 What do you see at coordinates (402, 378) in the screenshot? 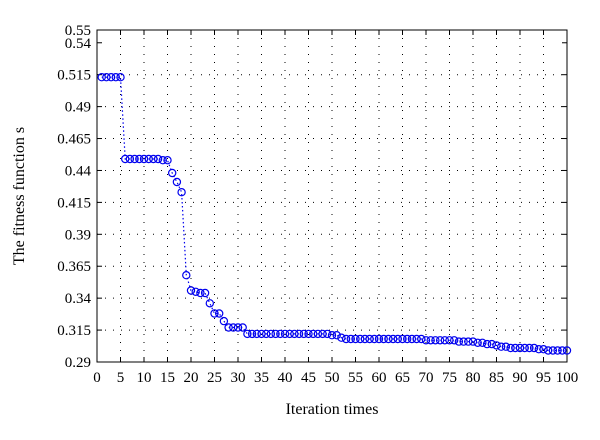
I see `x-tick-label: 65` at bounding box center [402, 378].